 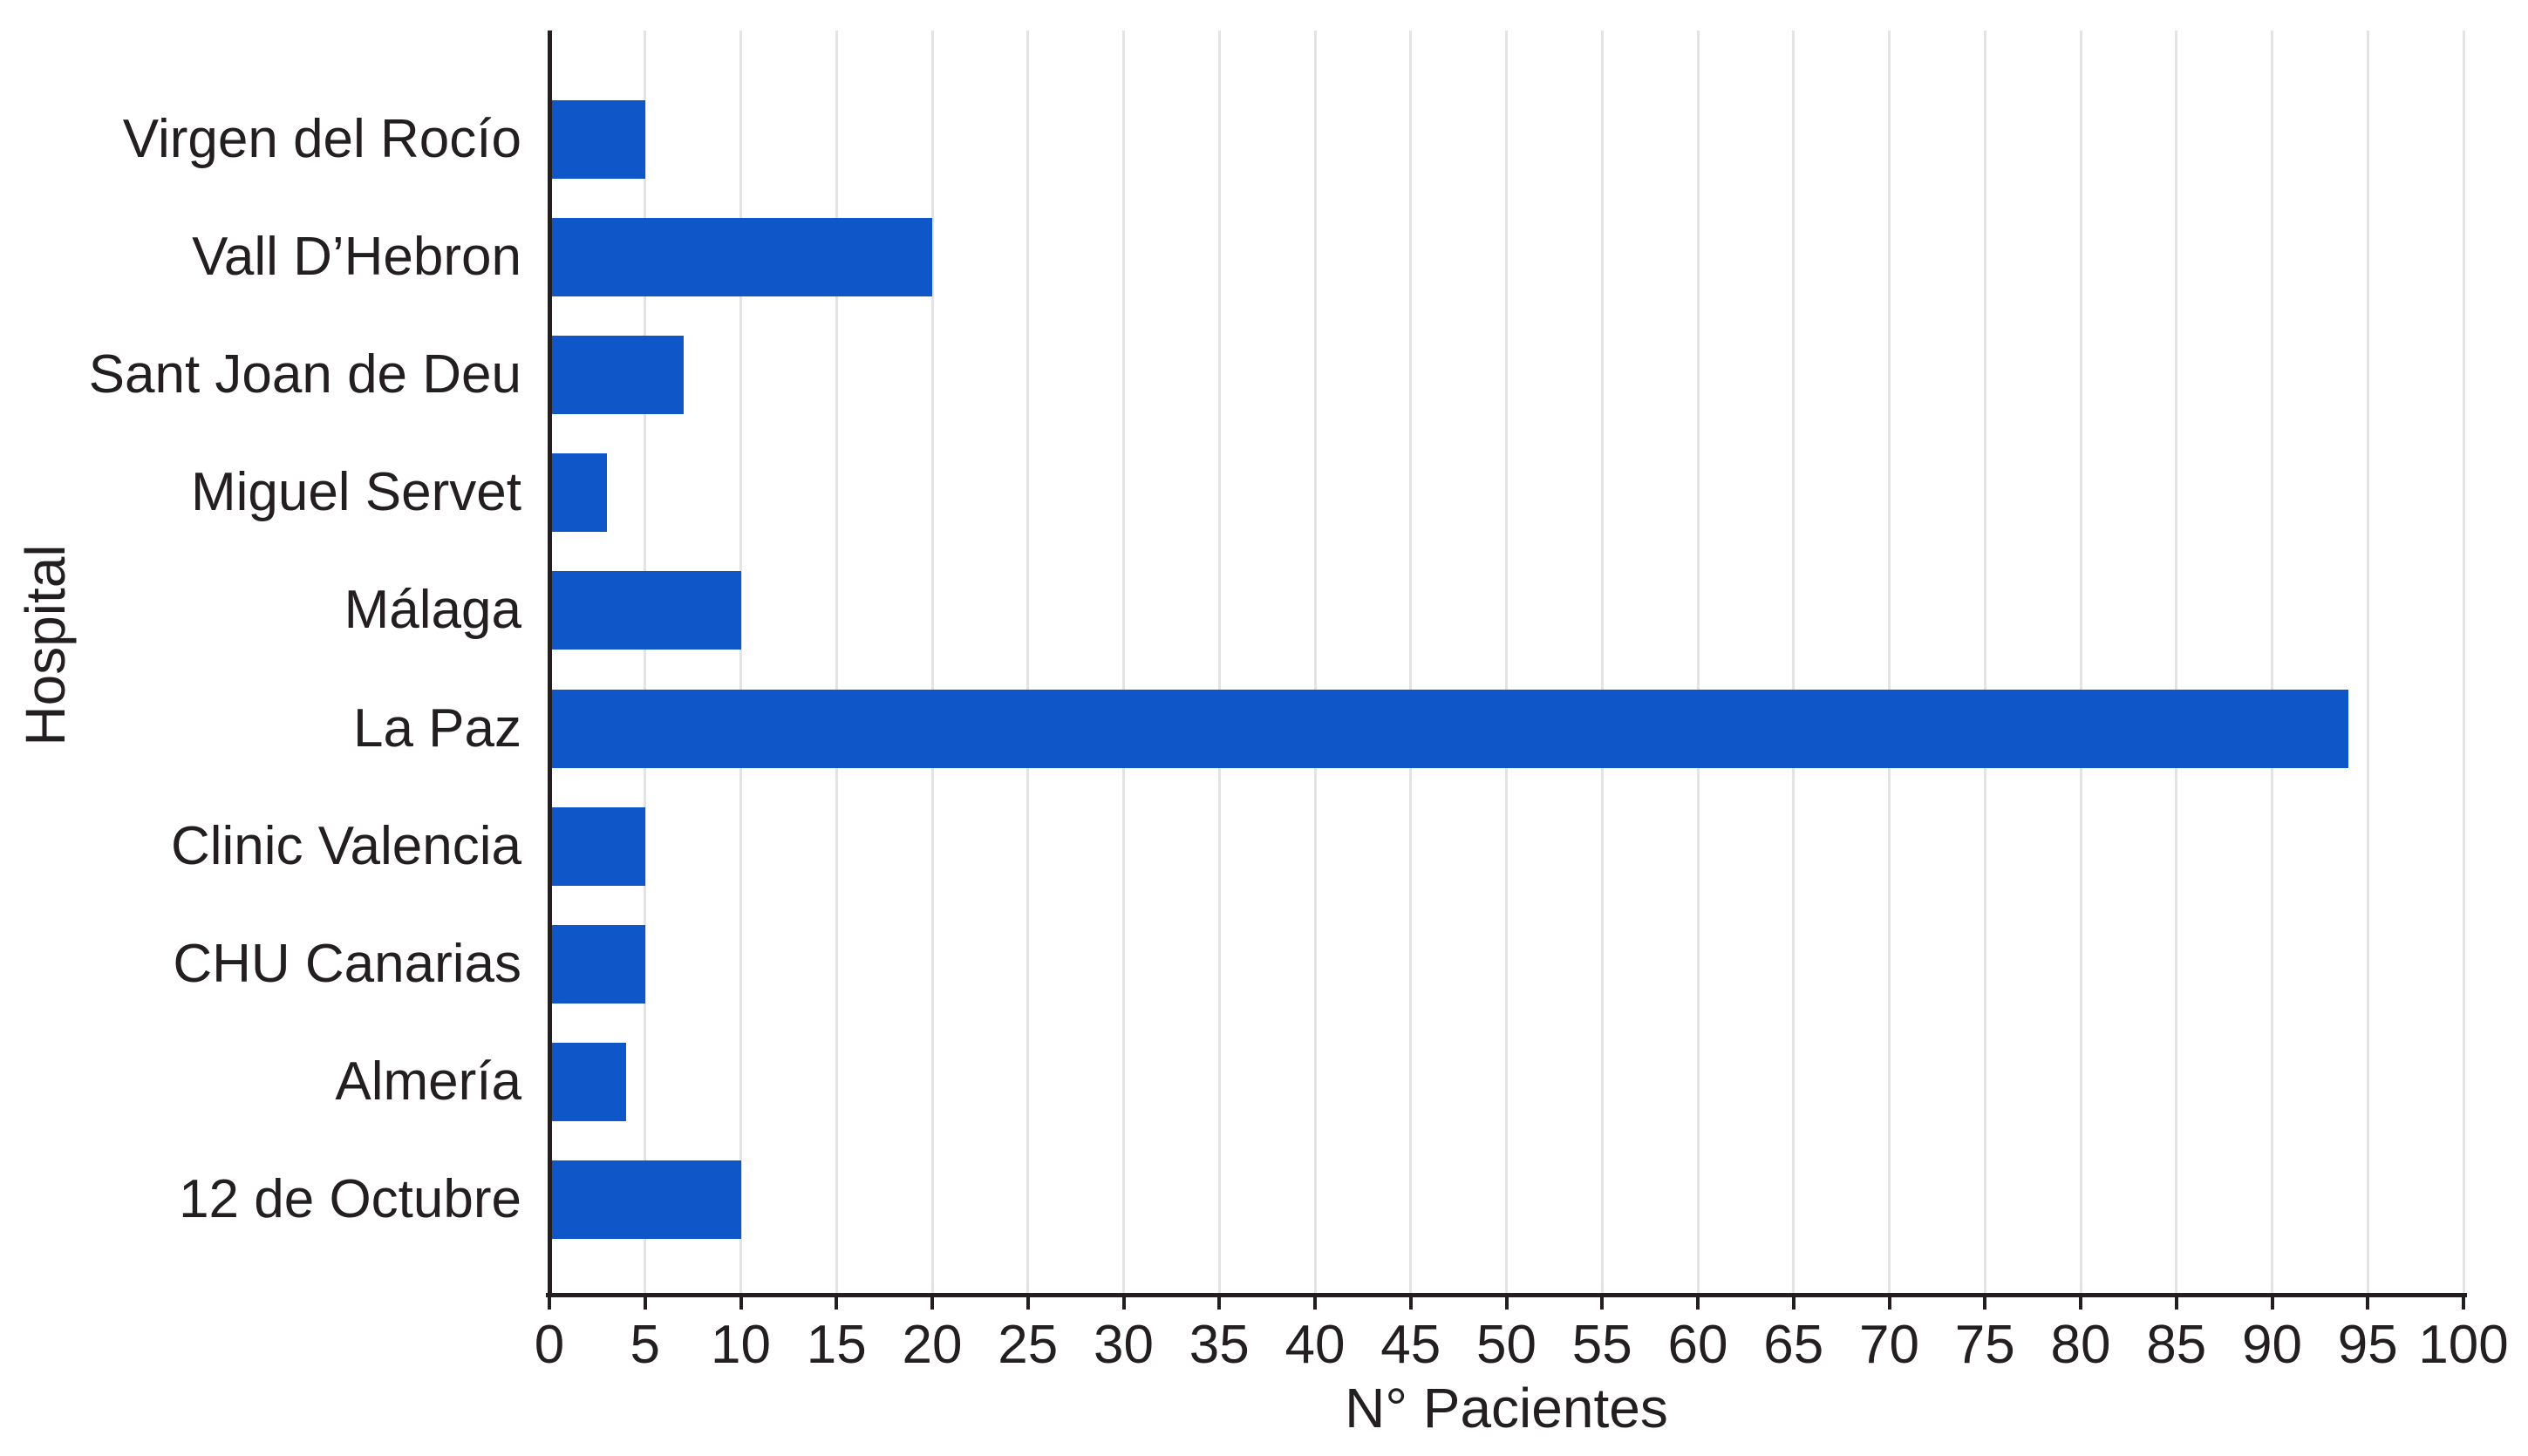 I want to click on x-tick-label-35: 35, so click(x=1219, y=1345).